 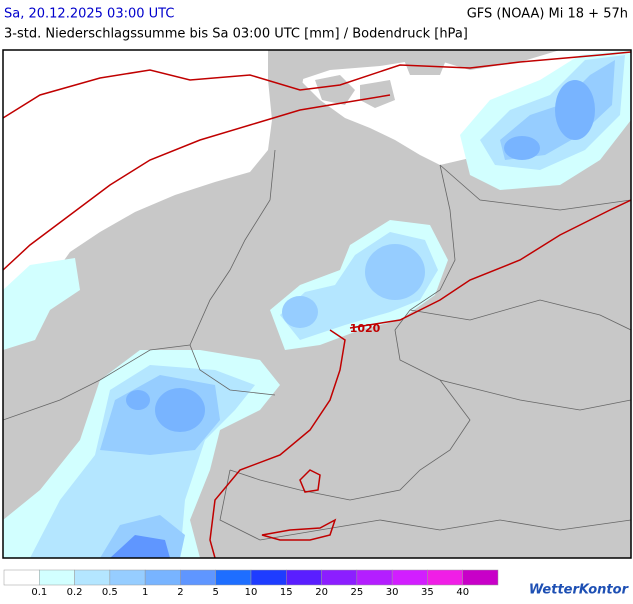 What do you see at coordinates (180, 592) in the screenshot?
I see `legend-label: 2` at bounding box center [180, 592].